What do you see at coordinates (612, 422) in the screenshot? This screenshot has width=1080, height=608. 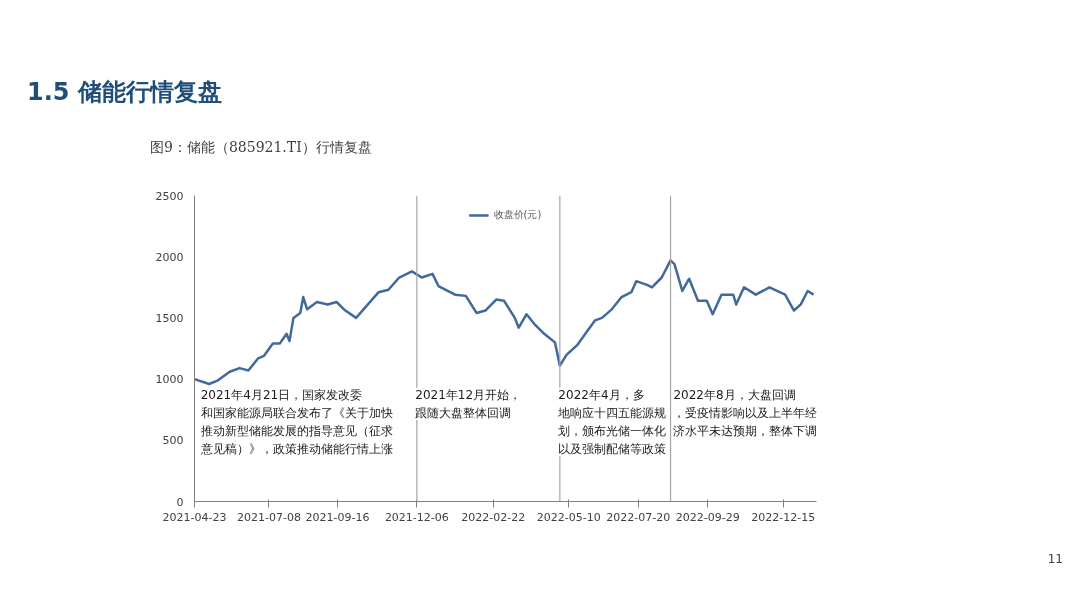 I see `annotation: 2022年4月，多地响应十四五能源规划，颁布光储一体化以及强制配储等政策` at bounding box center [612, 422].